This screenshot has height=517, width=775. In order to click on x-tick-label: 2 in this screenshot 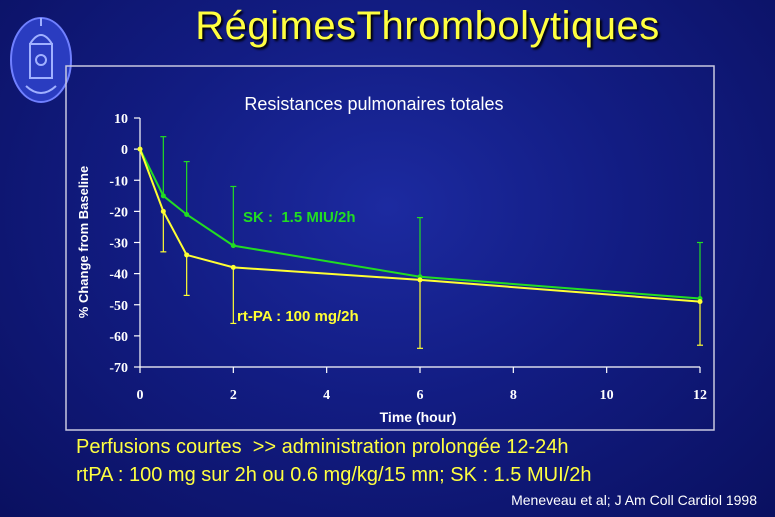, I will do `click(233, 395)`.